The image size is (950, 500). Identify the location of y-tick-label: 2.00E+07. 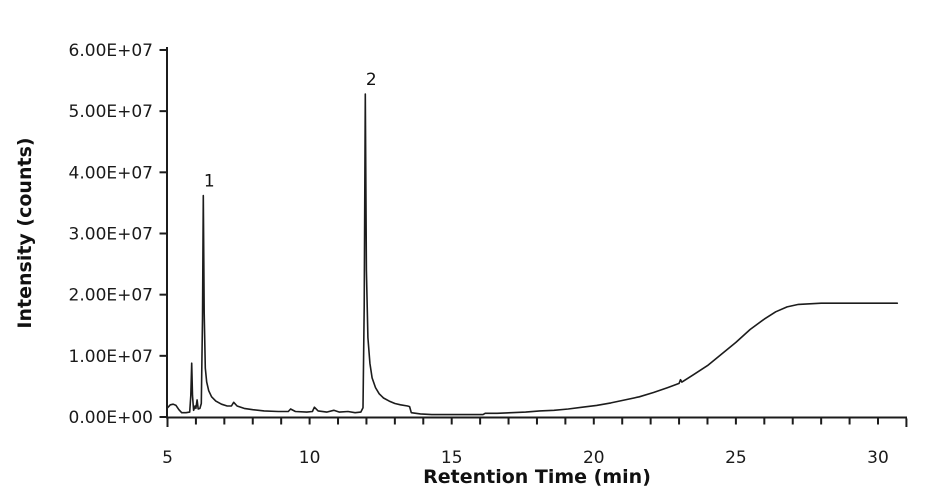
(111, 296).